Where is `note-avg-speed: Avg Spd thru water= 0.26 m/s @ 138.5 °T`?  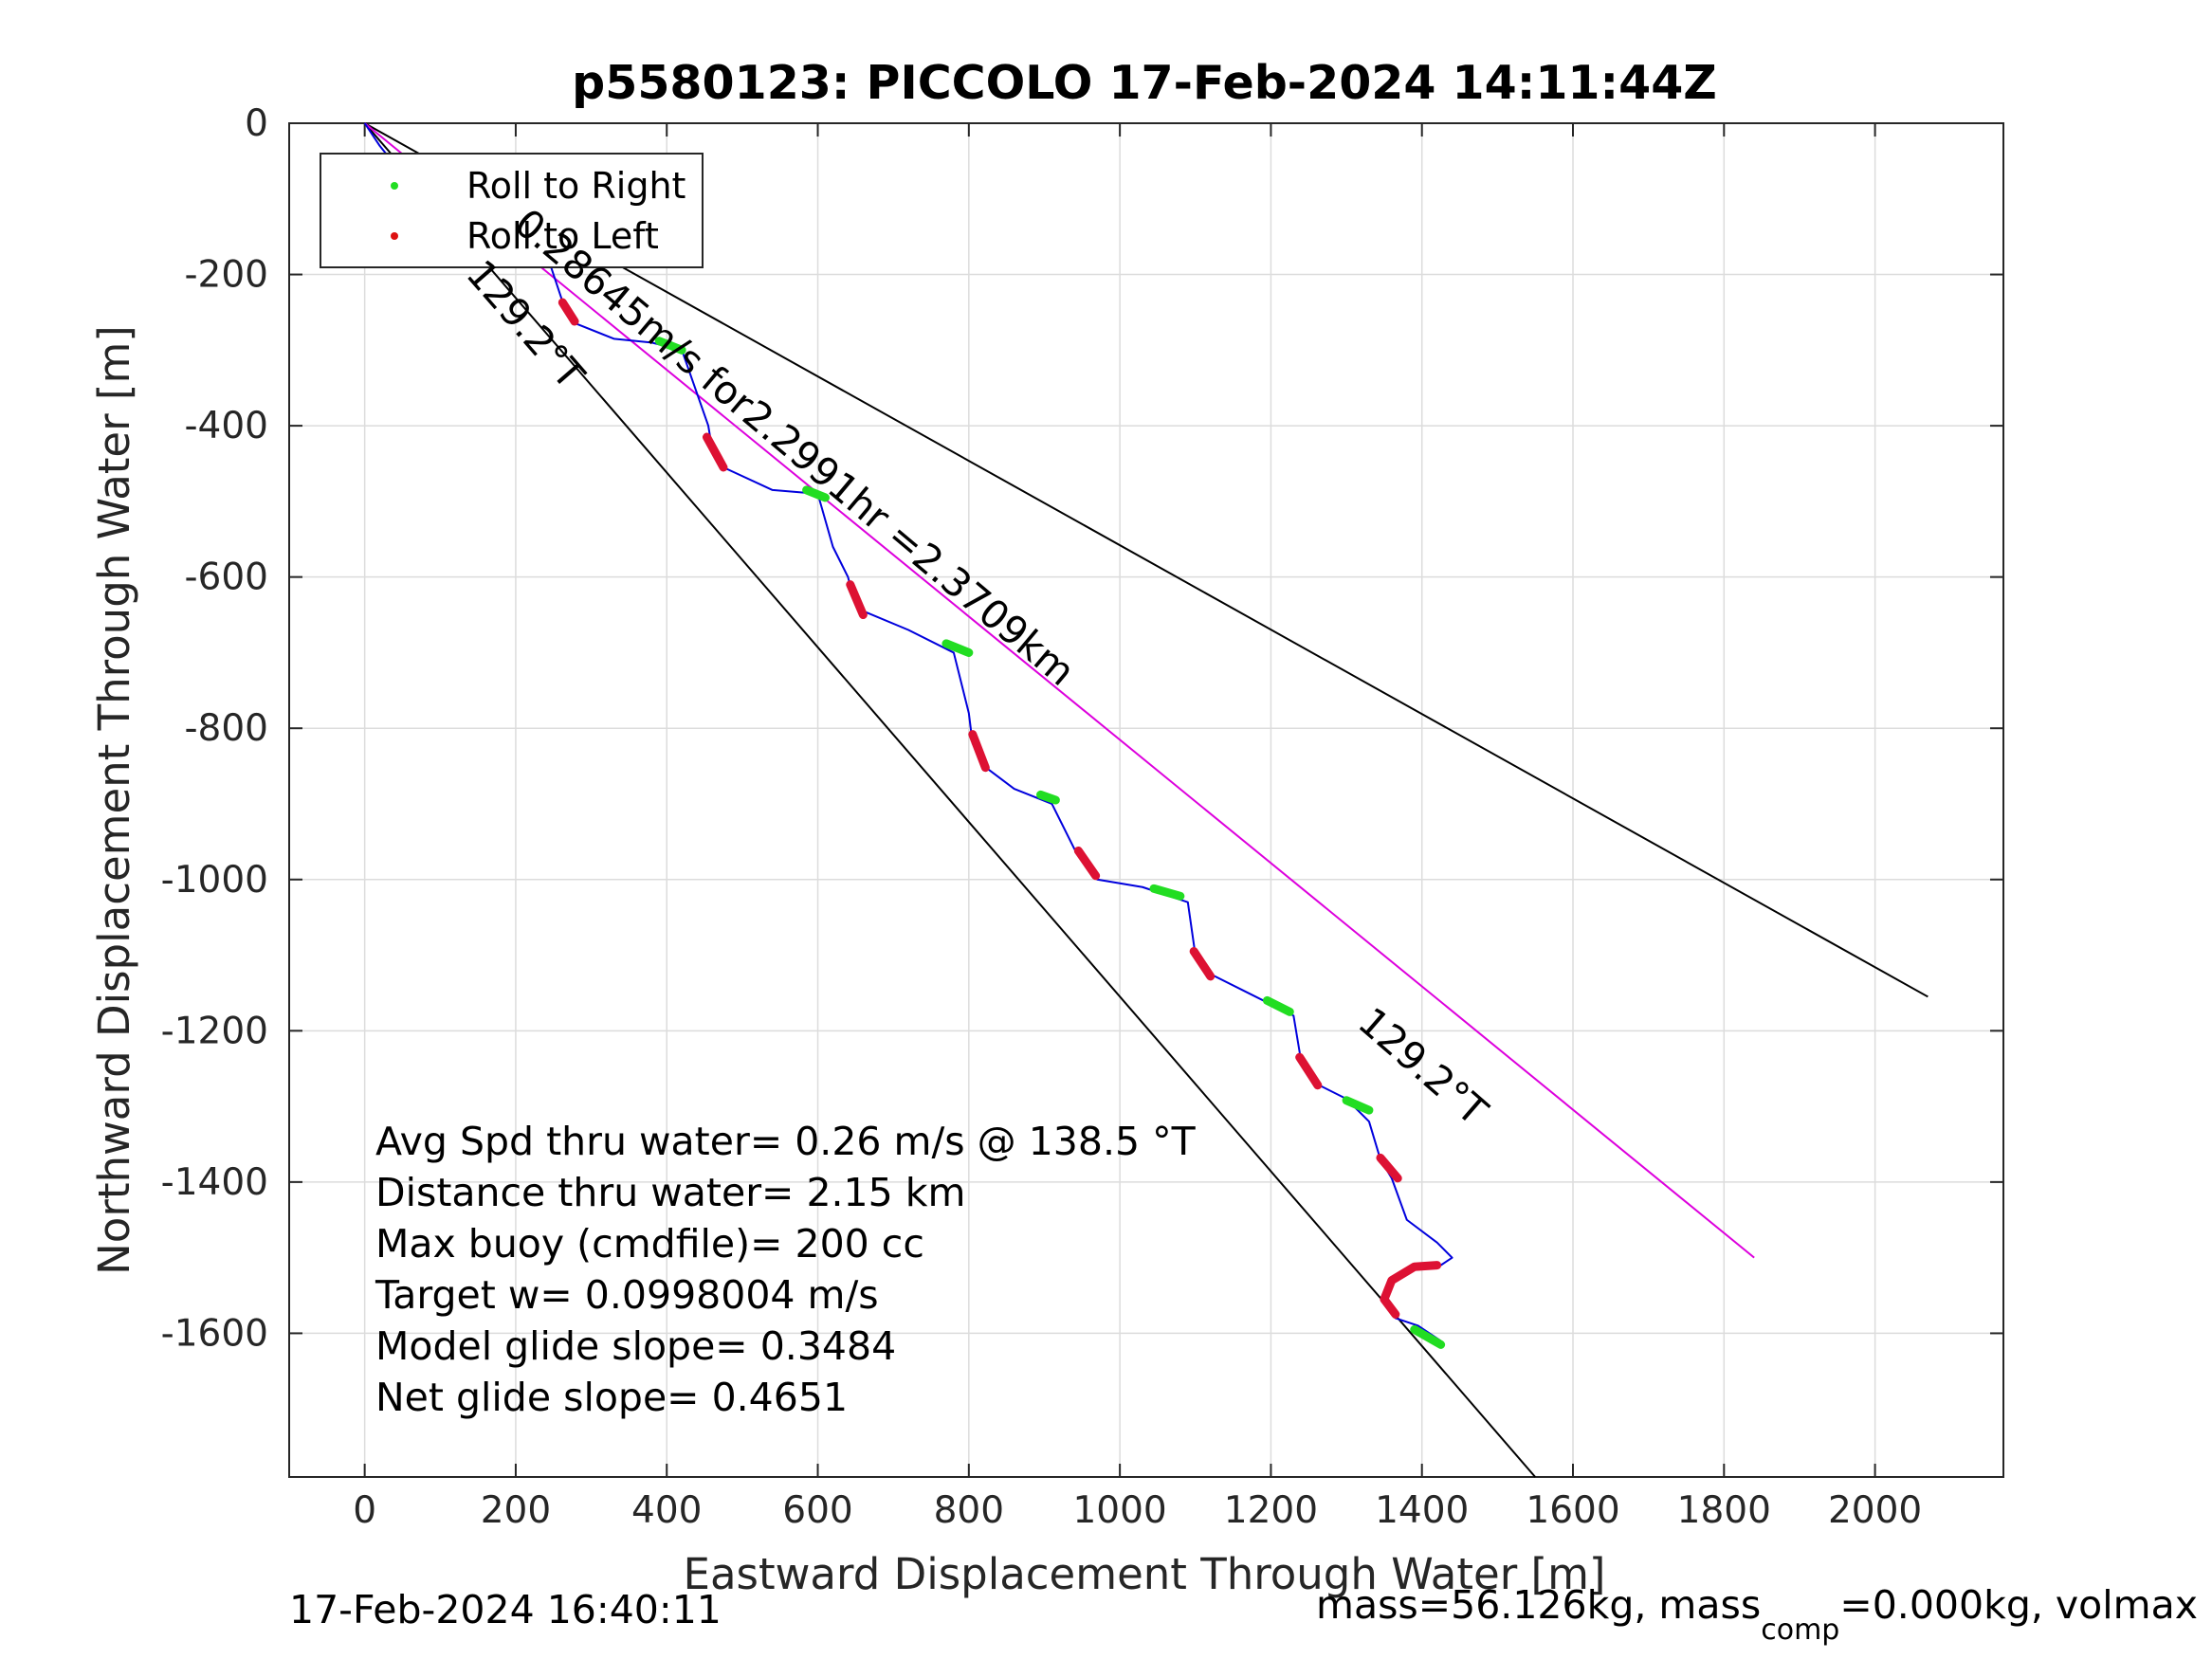 note-avg-speed: Avg Spd thru water= 0.26 m/s @ 138.5 °T is located at coordinates (786, 1141).